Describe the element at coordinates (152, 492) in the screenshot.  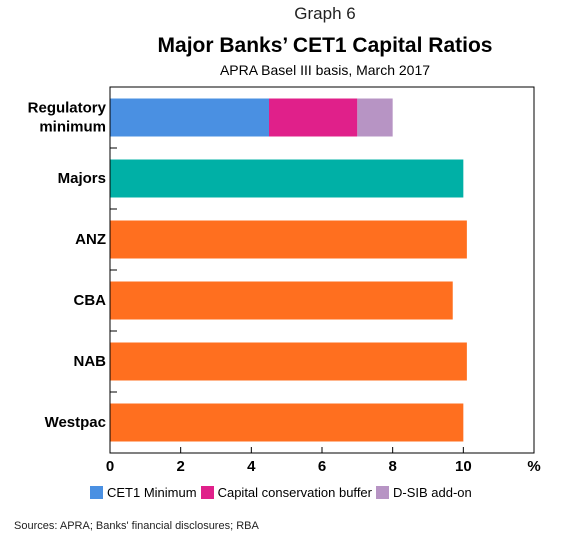
I see `legend-label-cet1-minimum: CET1 Minimum` at that location.